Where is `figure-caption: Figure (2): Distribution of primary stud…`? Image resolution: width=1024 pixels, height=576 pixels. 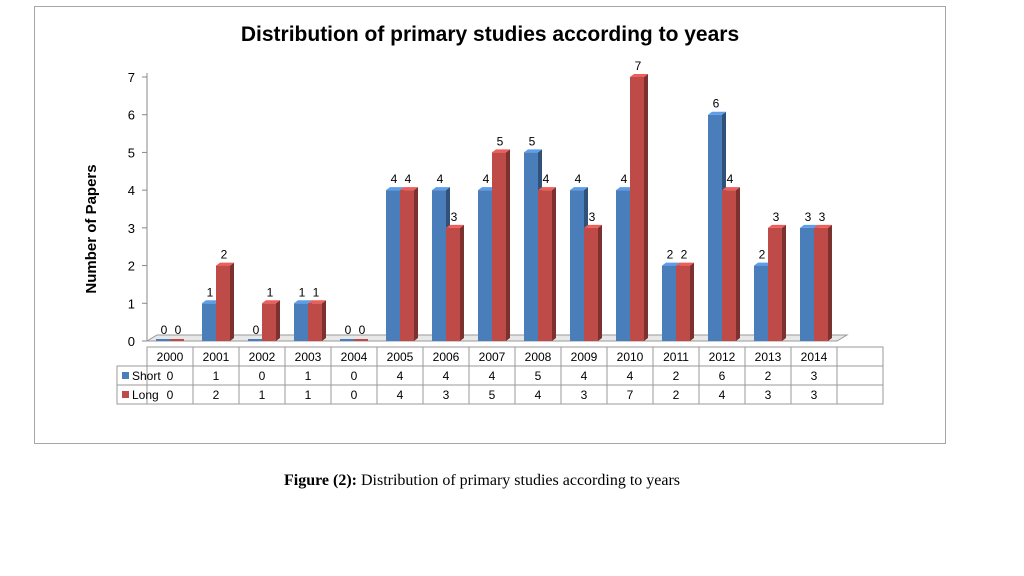 figure-caption: Figure (2): Distribution of primary stud… is located at coordinates (482, 481).